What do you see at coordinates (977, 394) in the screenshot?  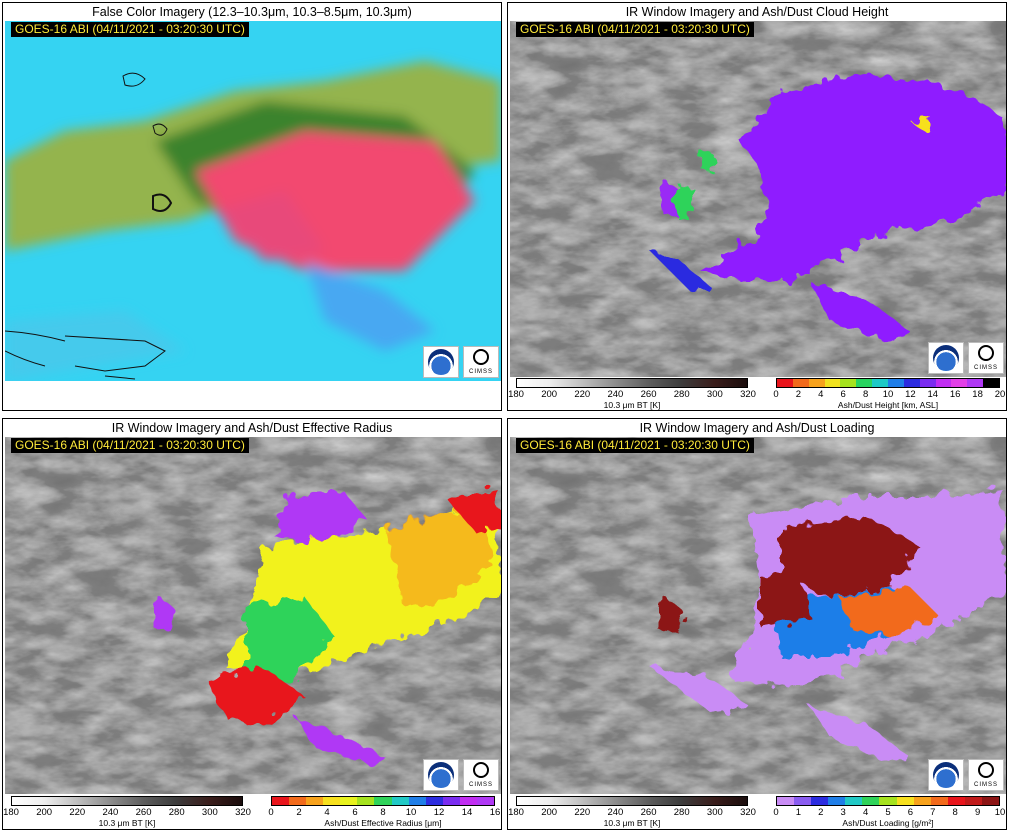 I see `colorbar-tick: 18` at bounding box center [977, 394].